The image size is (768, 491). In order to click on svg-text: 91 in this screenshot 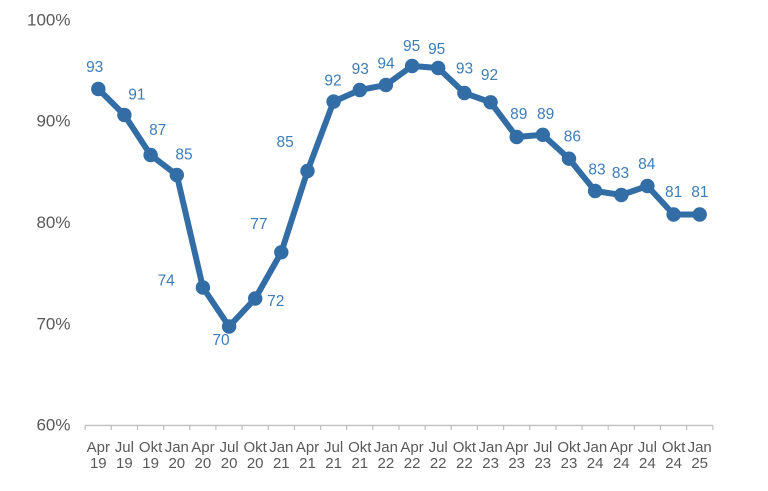, I will do `click(136, 95)`.